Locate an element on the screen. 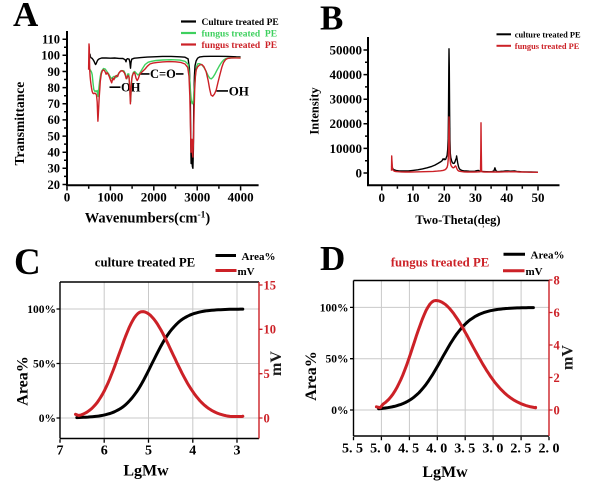  svg-text: A is located at coordinates (26, 17).